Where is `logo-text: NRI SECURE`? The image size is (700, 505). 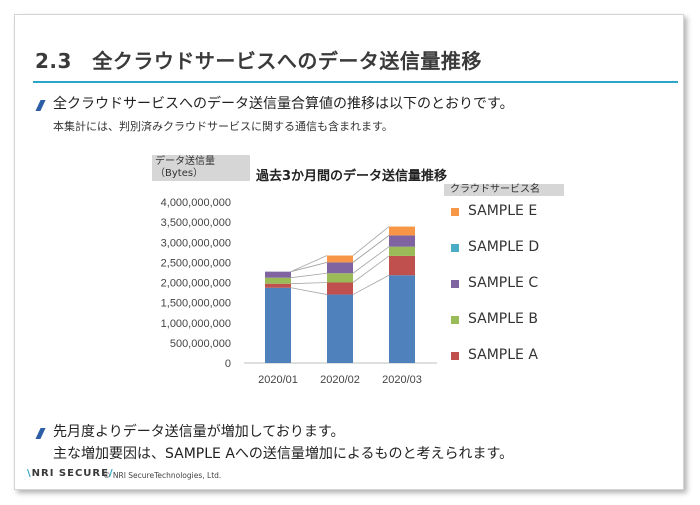
logo-text: NRI SECURE is located at coordinates (70, 473).